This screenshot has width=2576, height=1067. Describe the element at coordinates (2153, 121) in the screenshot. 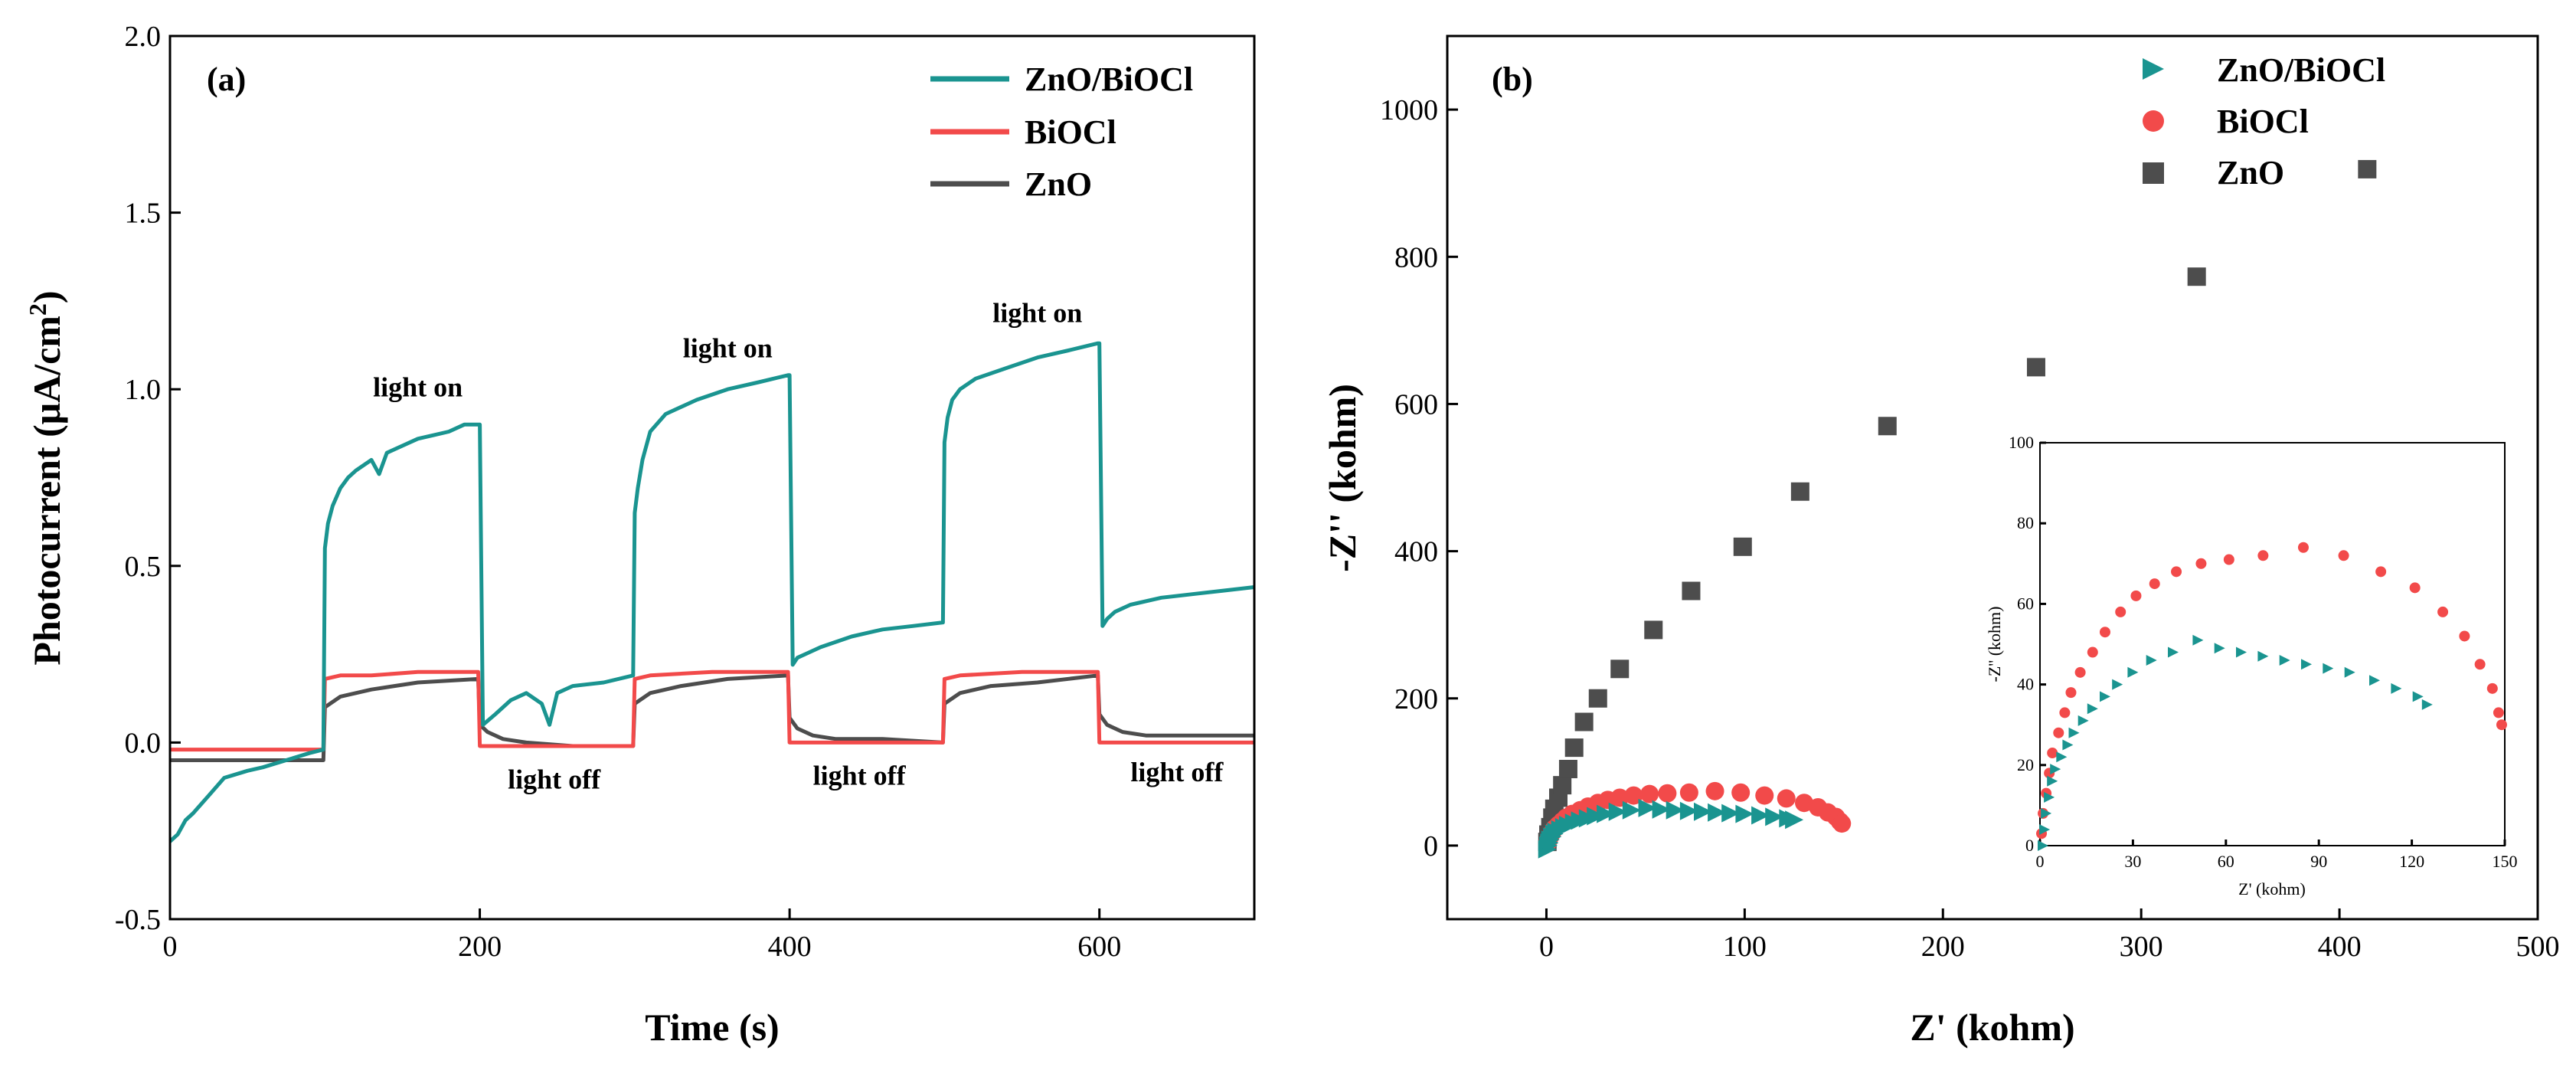

I see `legend-b-marker-biocl` at that location.